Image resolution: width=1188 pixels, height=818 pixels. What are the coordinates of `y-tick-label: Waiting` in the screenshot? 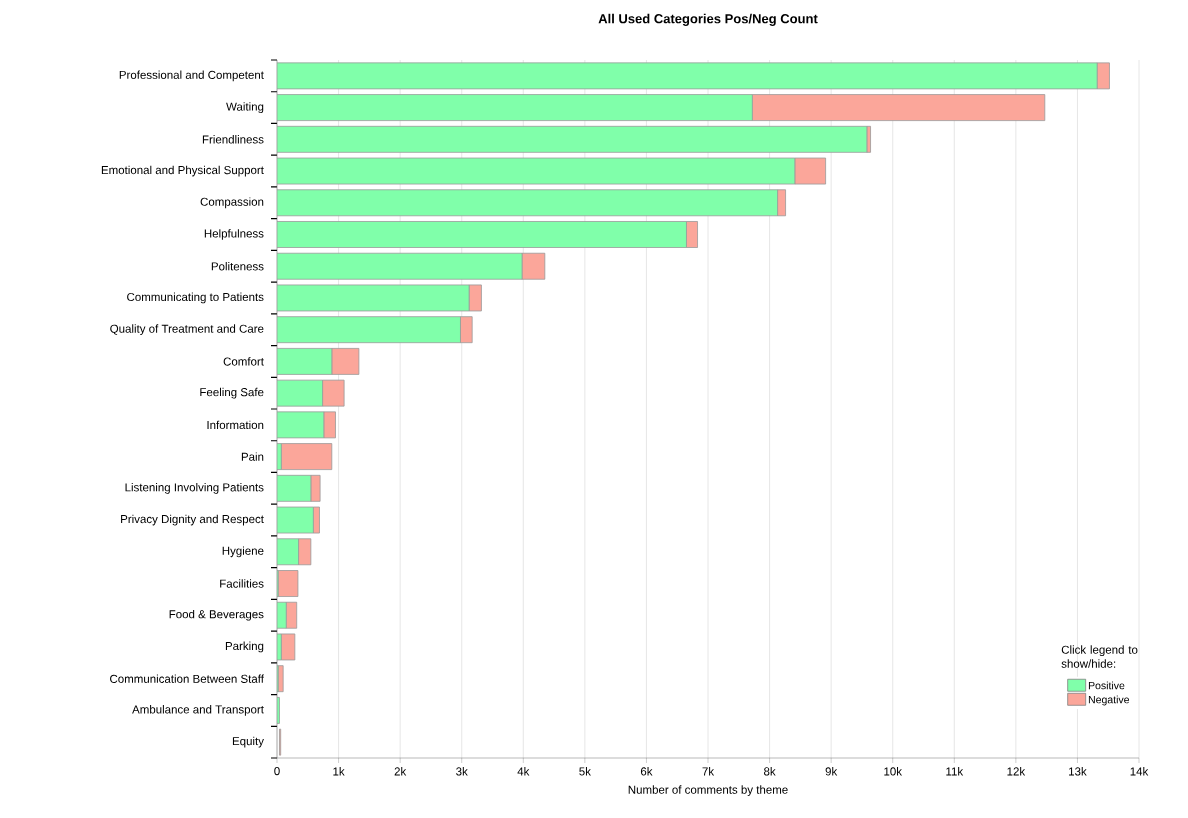 It's located at (245, 107).